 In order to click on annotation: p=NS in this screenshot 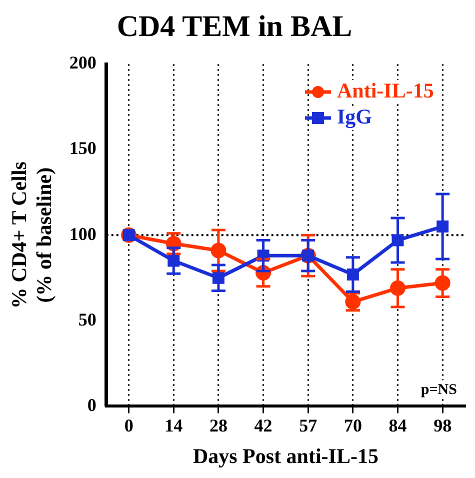, I will do `click(438, 390)`.